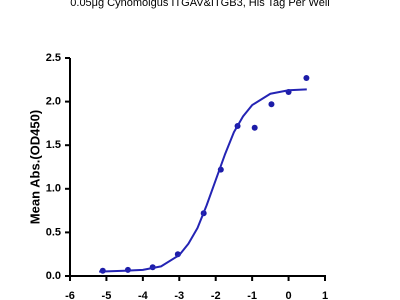 The image size is (400, 300). I want to click on y-tick-label: 2.0, so click(53, 102).